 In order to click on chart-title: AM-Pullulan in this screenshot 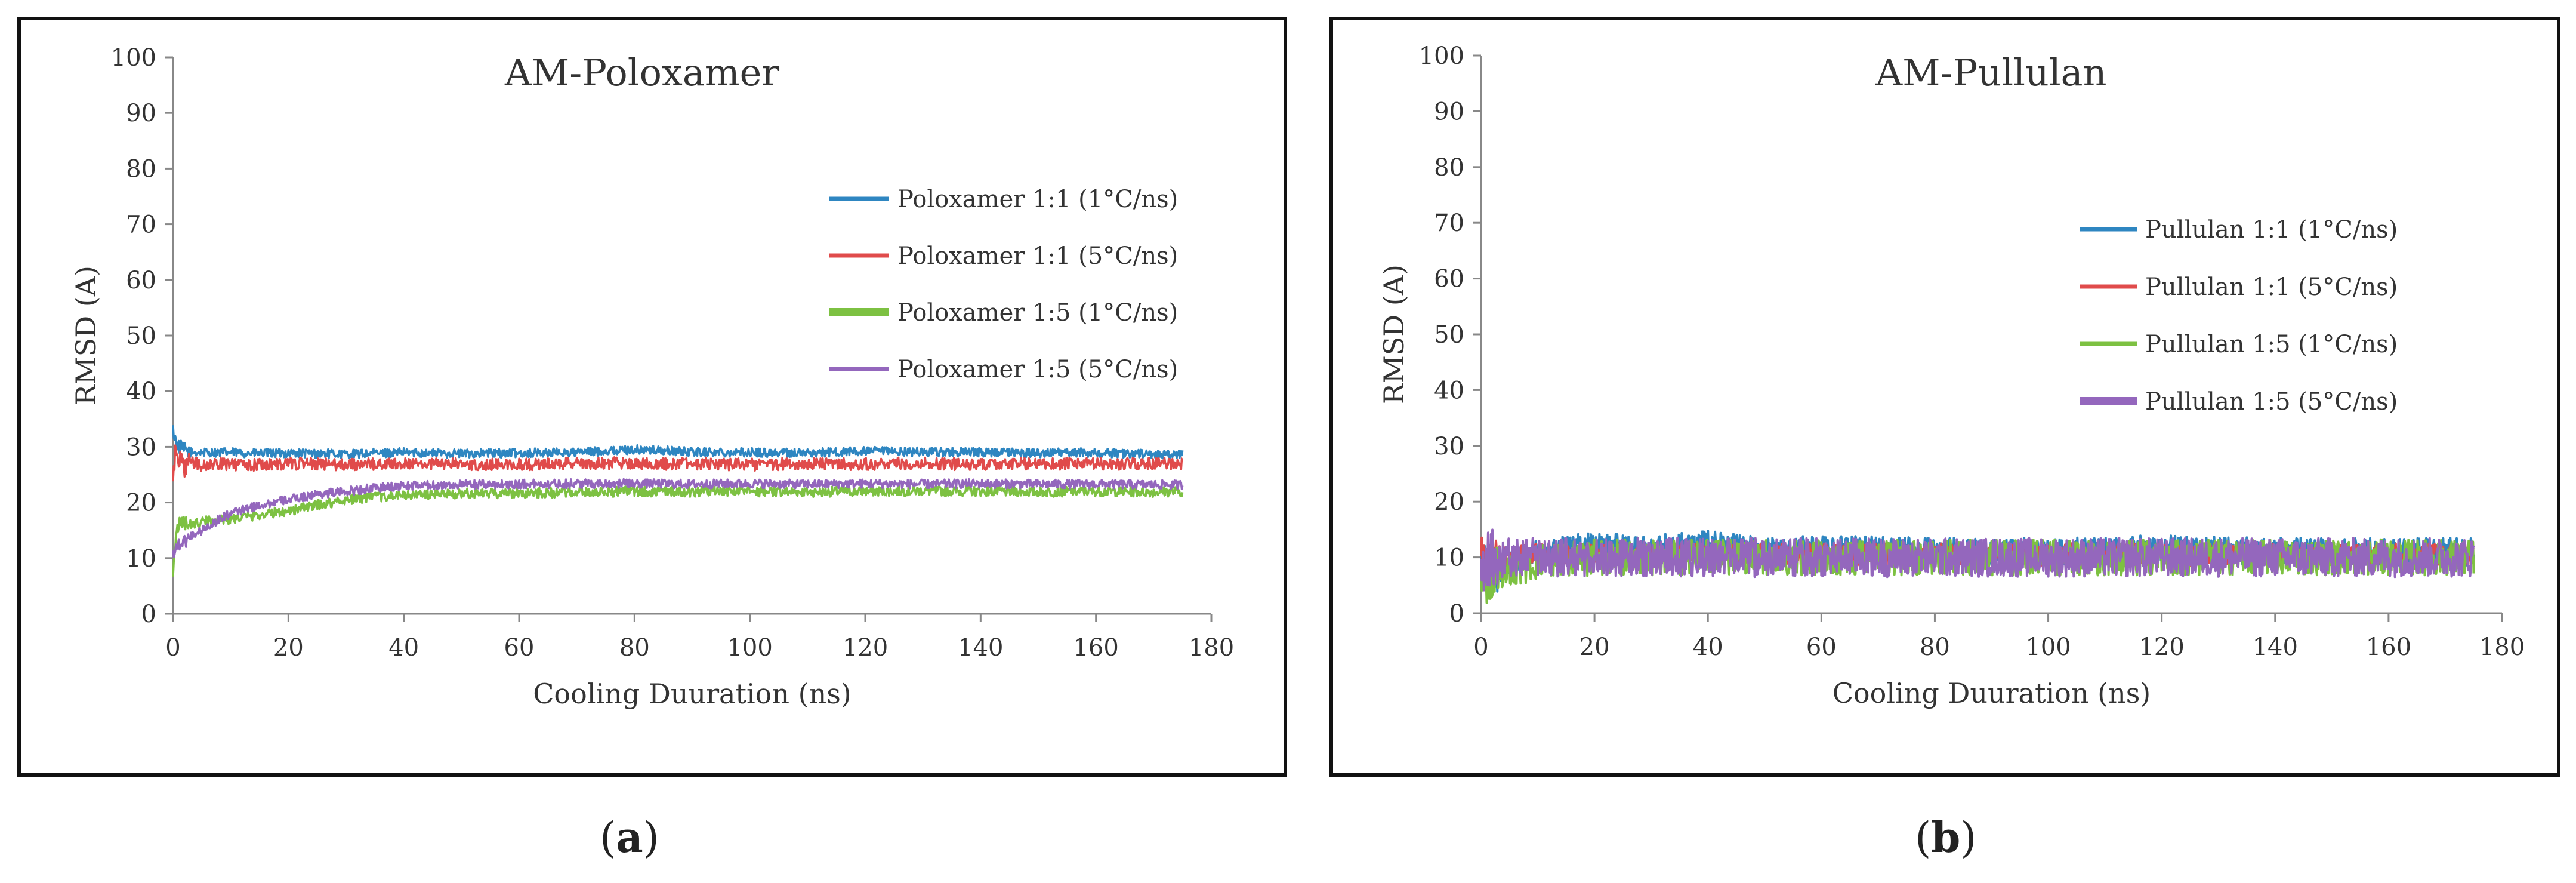, I will do `click(1990, 72)`.